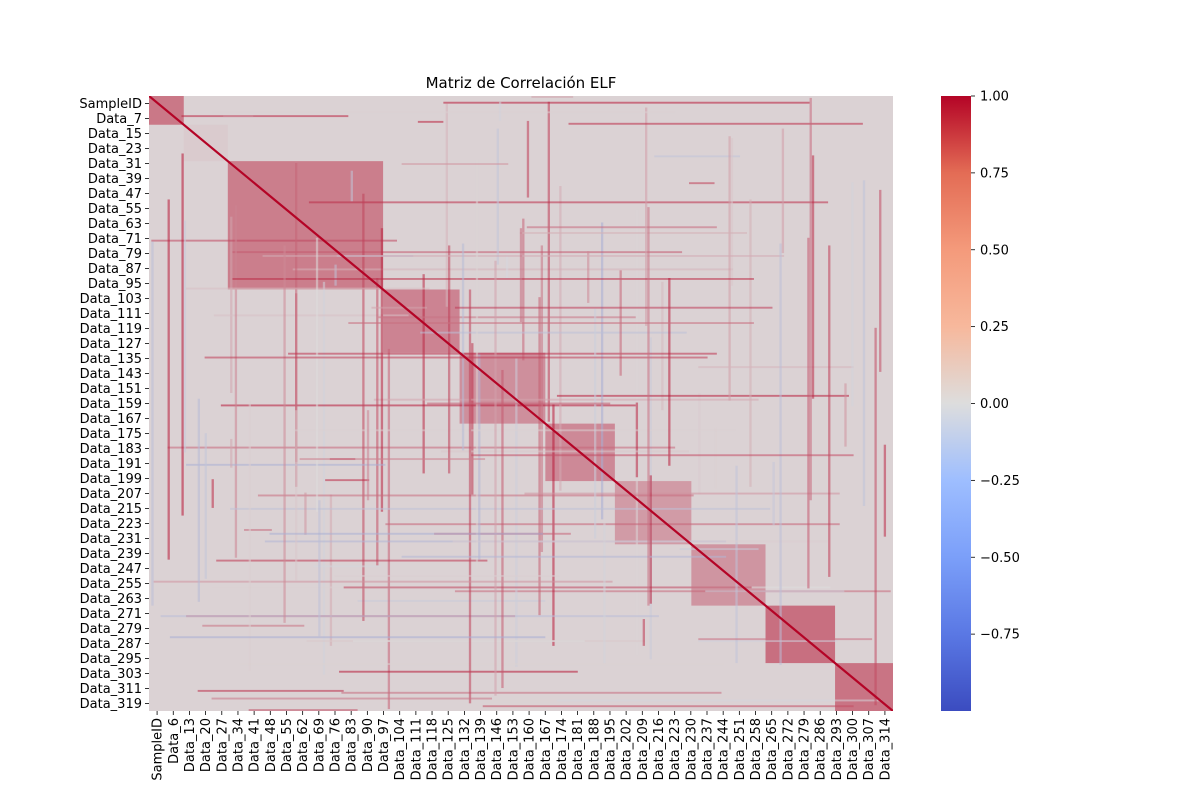 The image size is (1200, 800). Describe the element at coordinates (111, 434) in the screenshot. I see `y-tick-label: Data_175` at that location.